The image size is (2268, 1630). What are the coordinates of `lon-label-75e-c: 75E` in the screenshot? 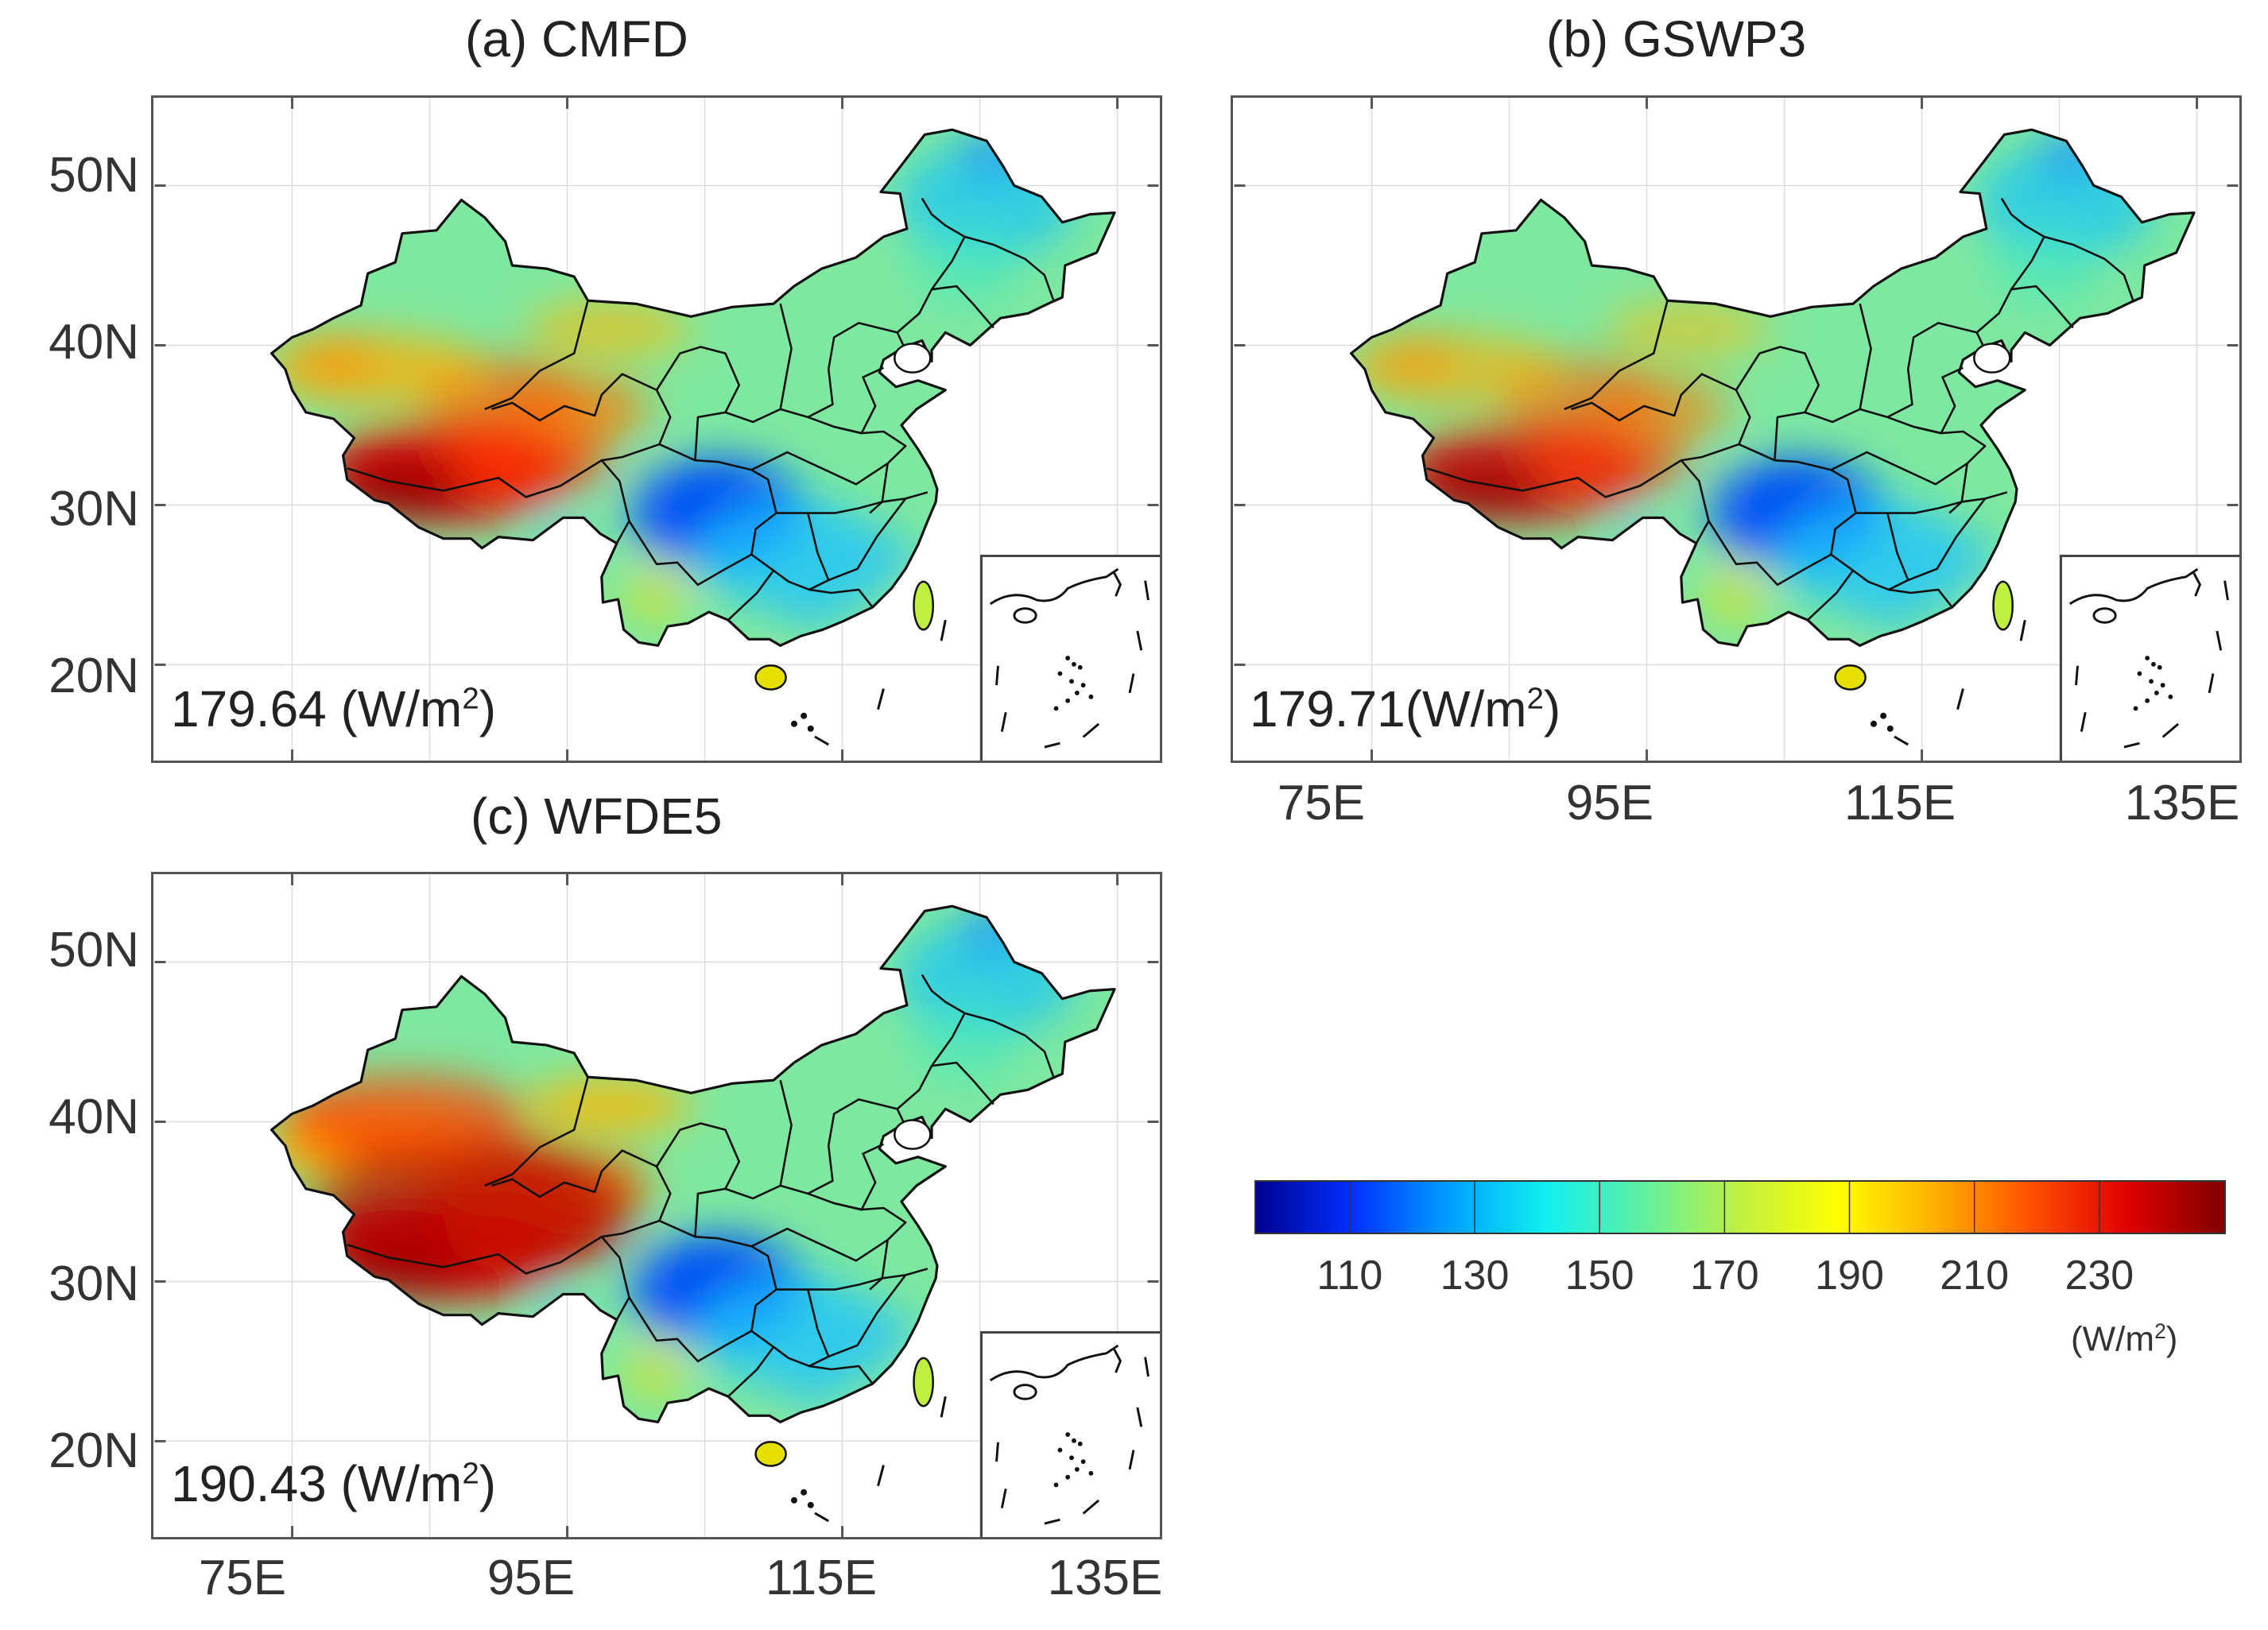 It's located at (243, 1578).